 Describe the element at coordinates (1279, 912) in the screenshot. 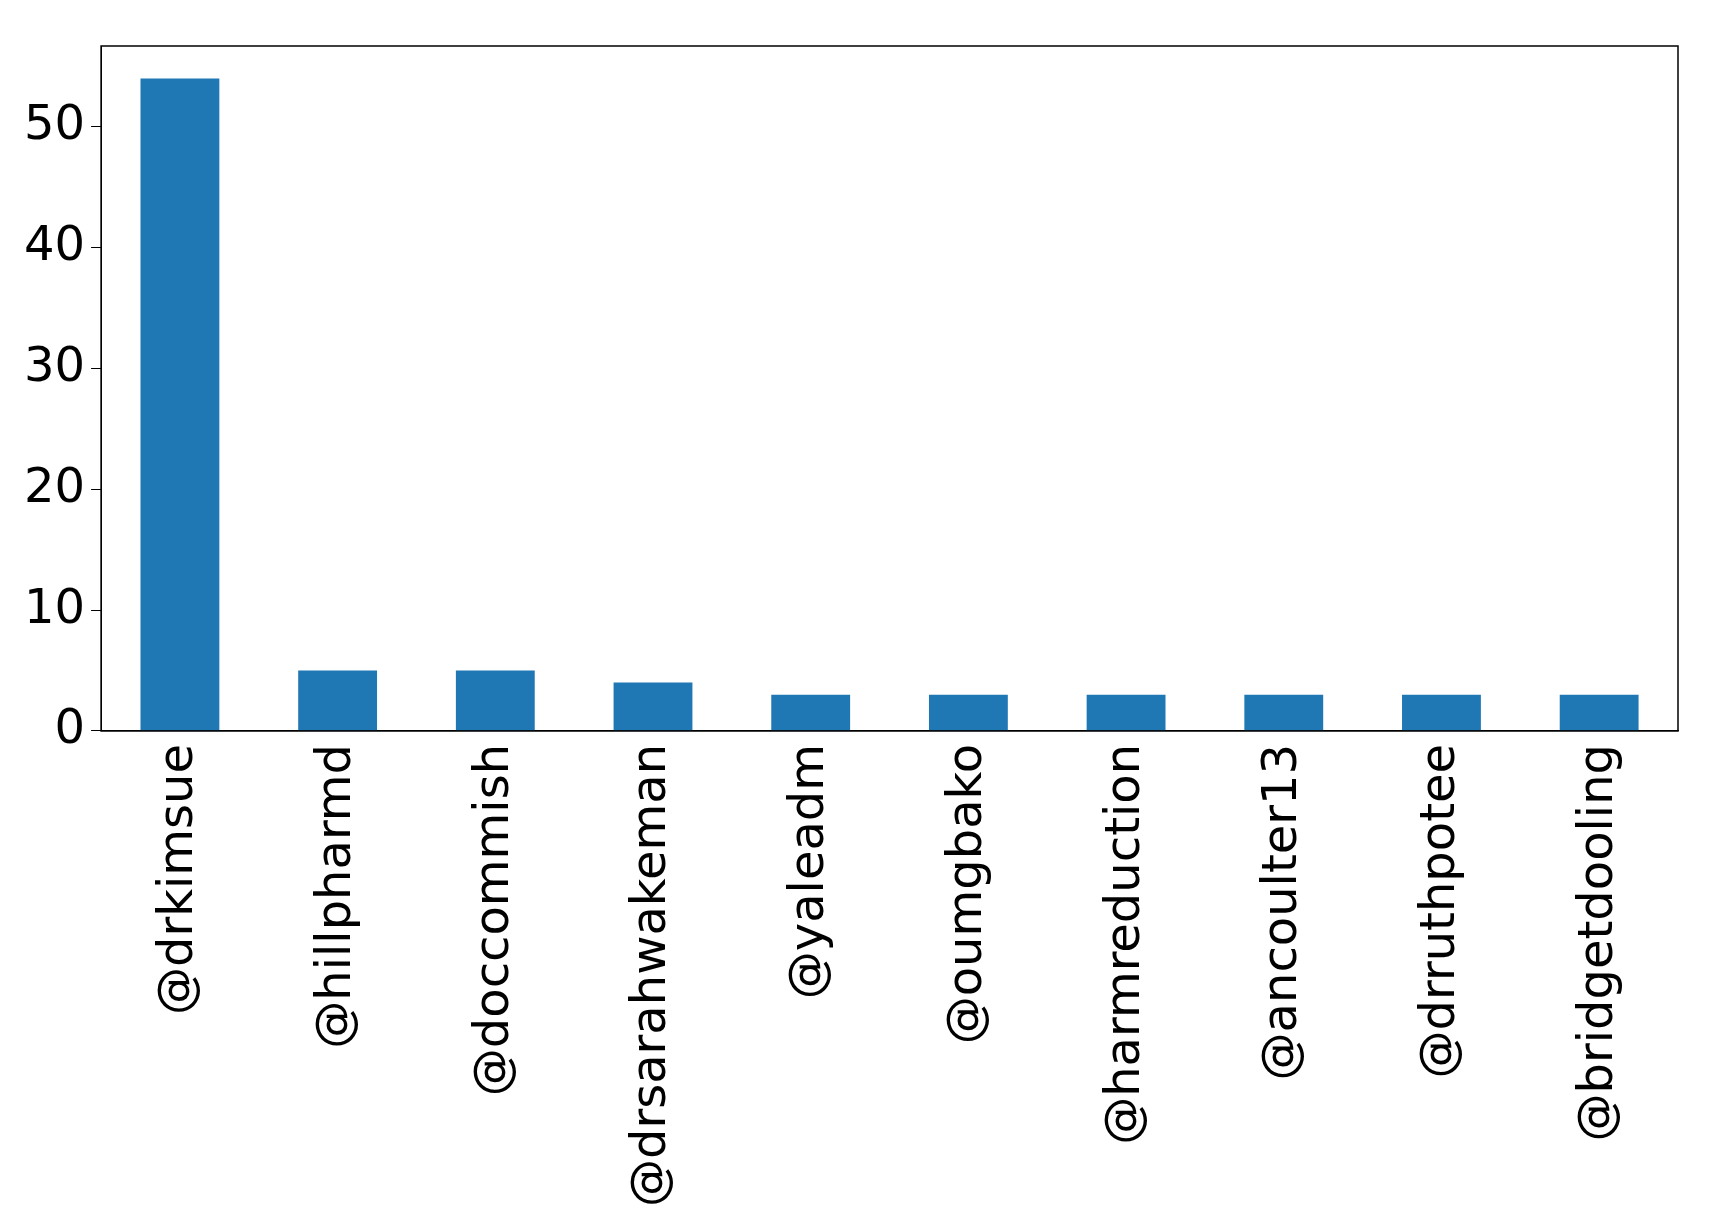

I see `x-tick-label: @ancoulter13` at that location.